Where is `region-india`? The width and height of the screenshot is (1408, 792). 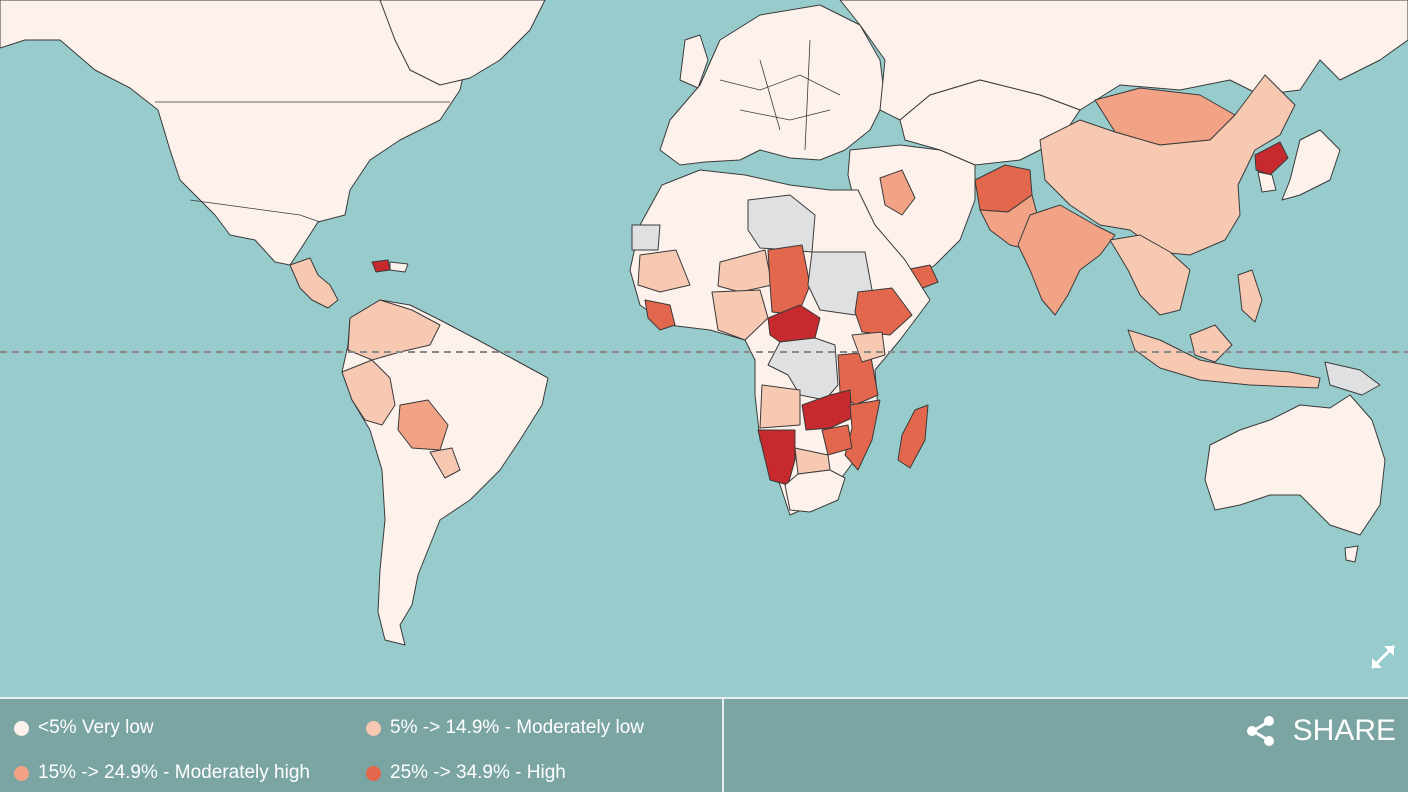 region-india is located at coordinates (1066, 260).